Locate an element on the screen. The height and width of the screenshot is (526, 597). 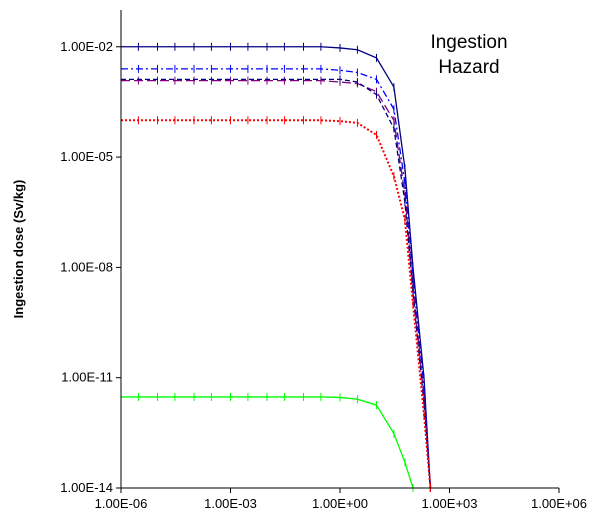
y-tick-label-0: 1.00E-14 is located at coordinates (86, 487).